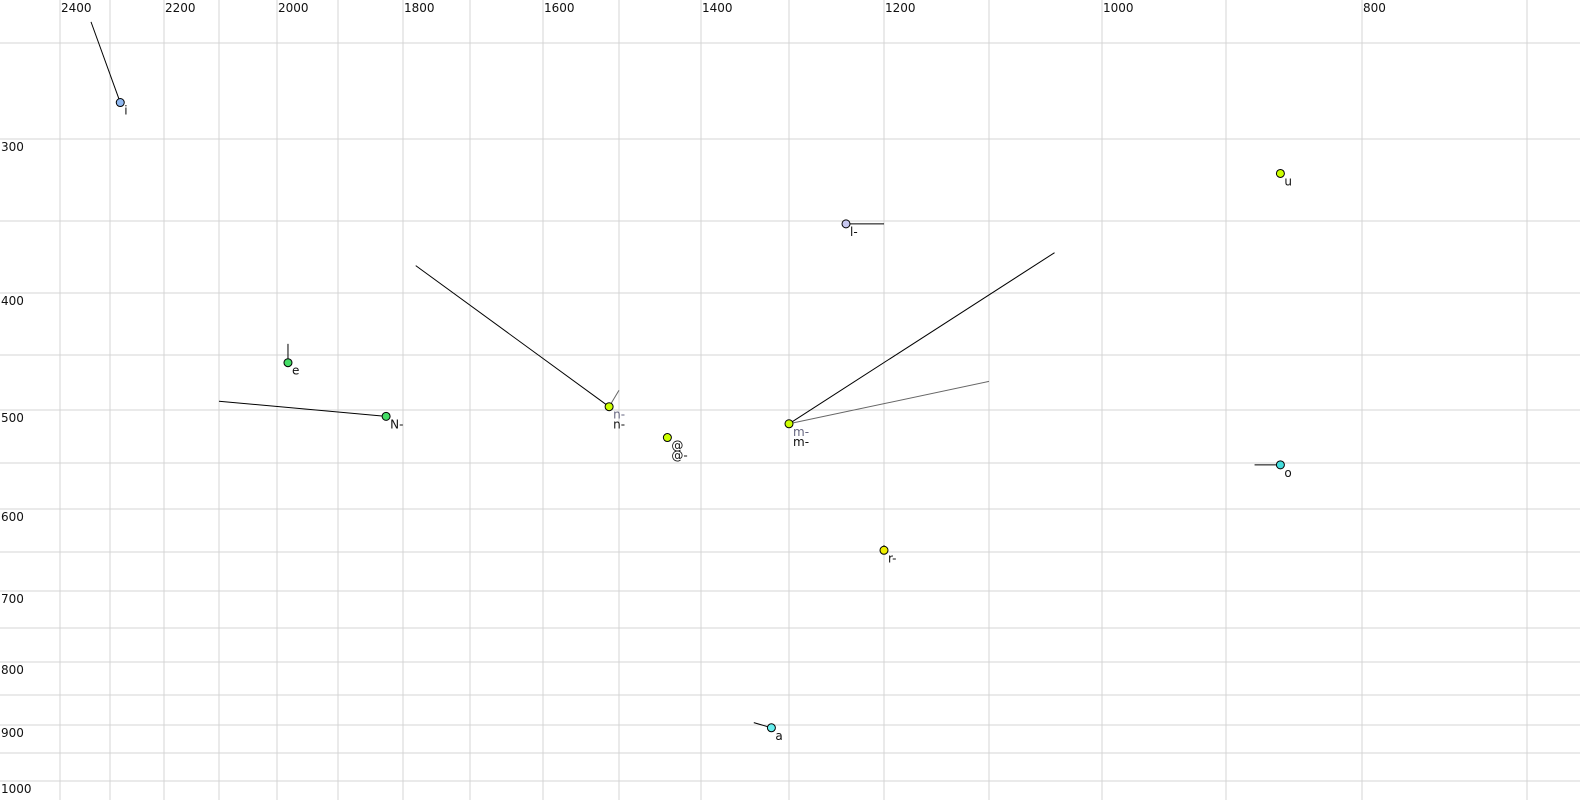 The width and height of the screenshot is (1580, 800). Describe the element at coordinates (12, 147) in the screenshot. I see `y-tick-label: 300` at that location.